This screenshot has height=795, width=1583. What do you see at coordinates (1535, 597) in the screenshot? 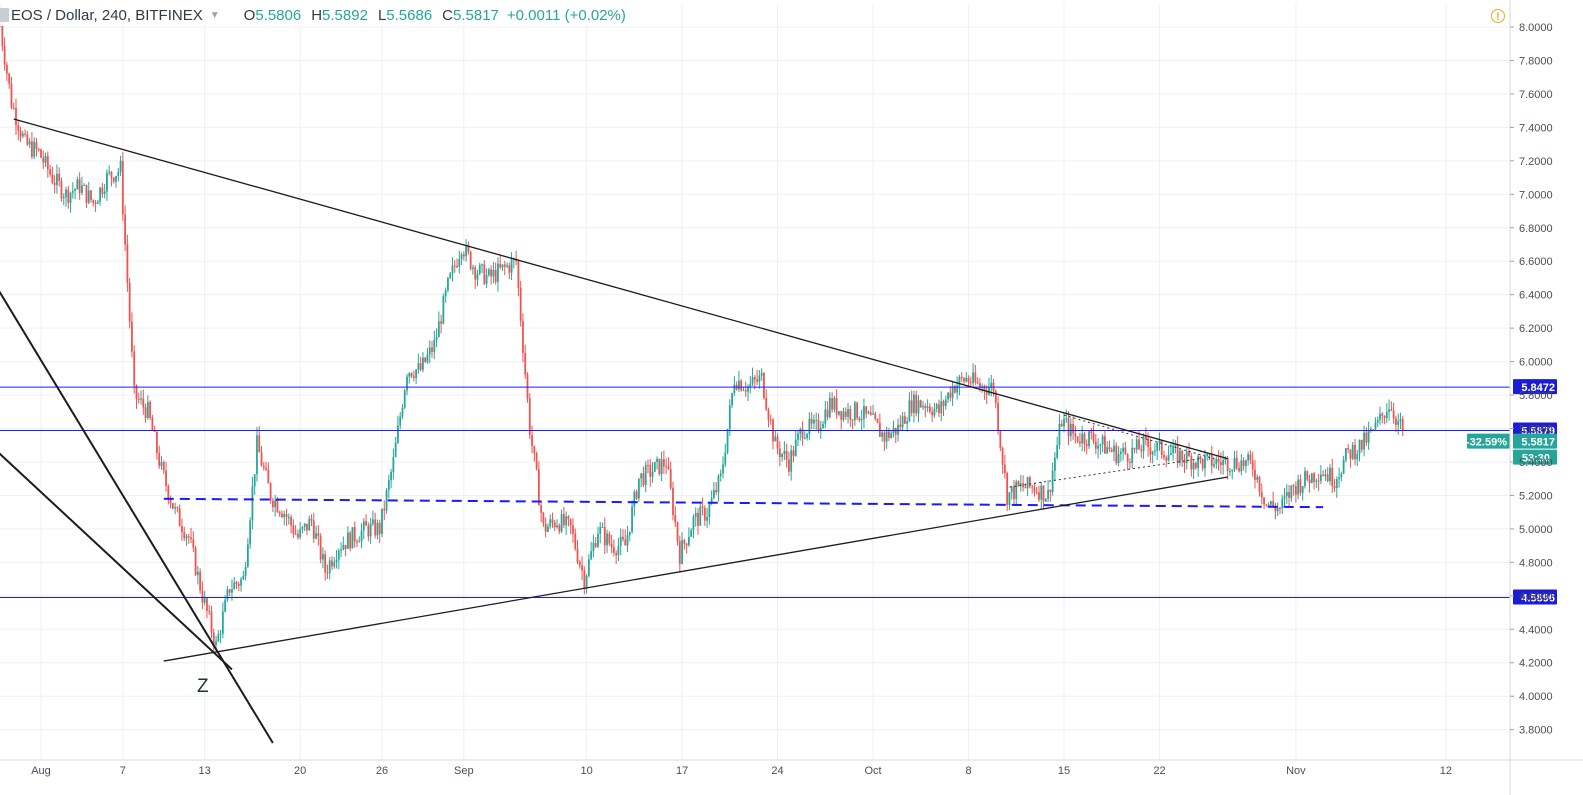
I see `price-tag: 4.5896` at bounding box center [1535, 597].